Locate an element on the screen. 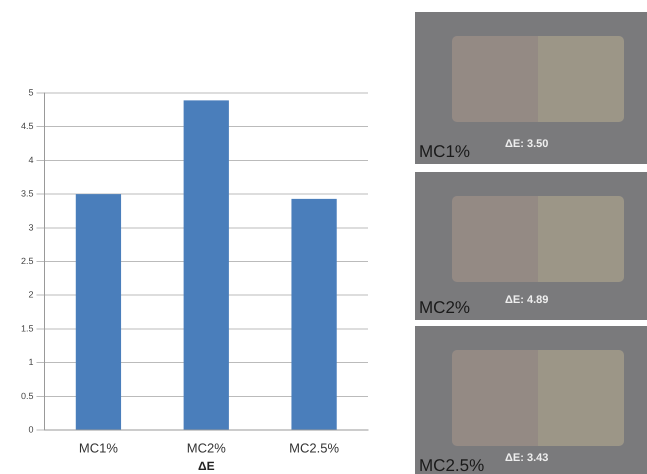 This screenshot has height=474, width=647. y-tick-label: 1 is located at coordinates (31, 362).